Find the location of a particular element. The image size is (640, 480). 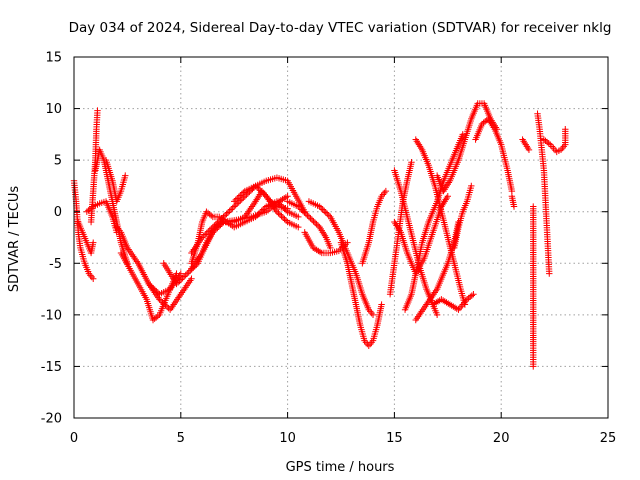

y-tick-label: -15 is located at coordinates (51, 367).